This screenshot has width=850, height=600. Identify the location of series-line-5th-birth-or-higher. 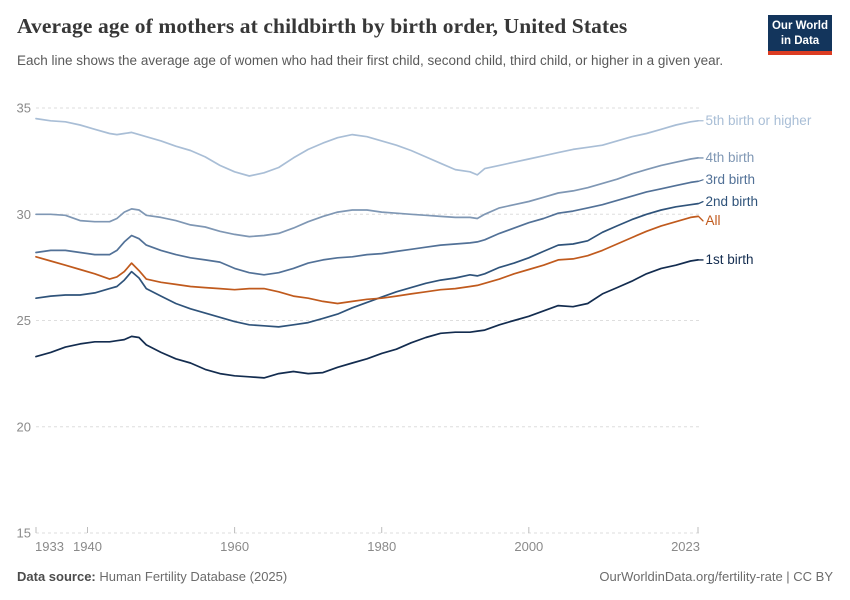
(367, 147).